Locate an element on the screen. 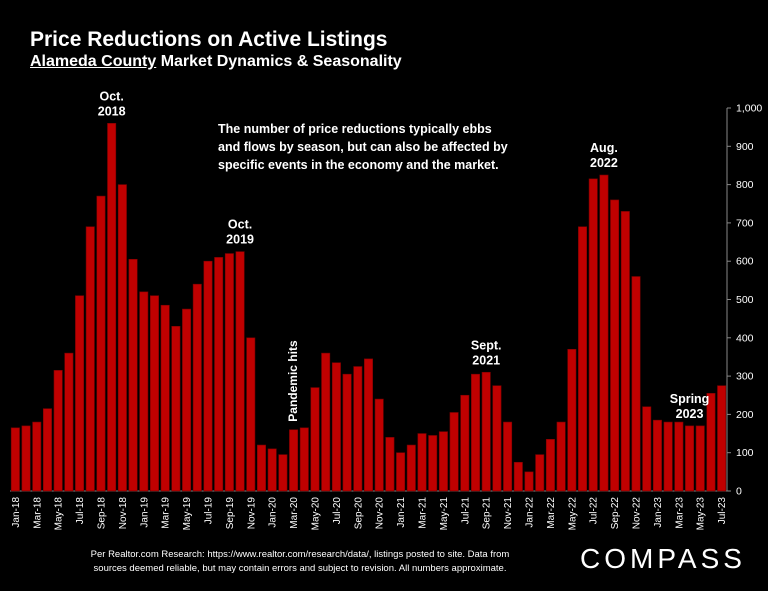  annotation-label: 2018 is located at coordinates (112, 111).